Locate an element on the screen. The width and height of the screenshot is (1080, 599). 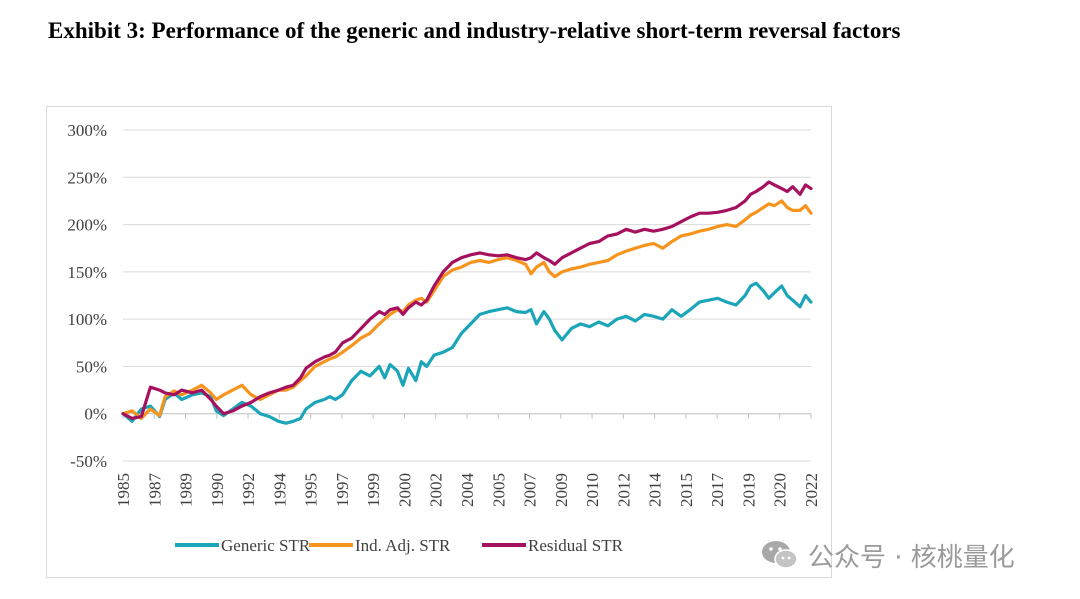
y-tick-label: 300% is located at coordinates (87, 130).